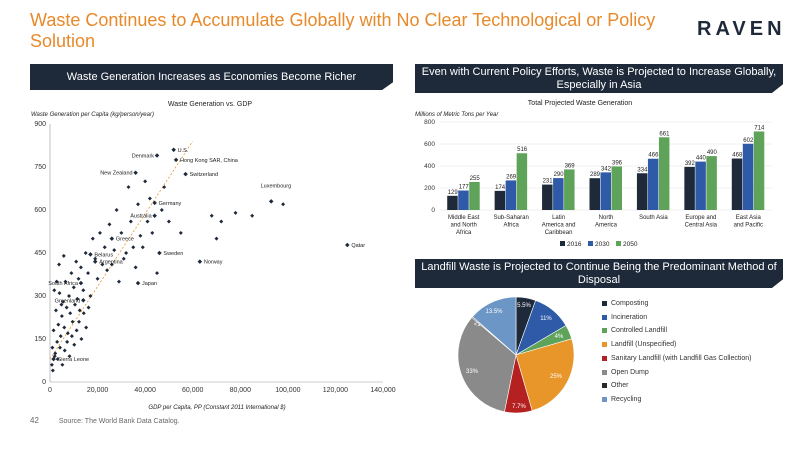 The width and height of the screenshot is (800, 450). I want to click on scatter-ytick-label: 150, so click(40, 339).